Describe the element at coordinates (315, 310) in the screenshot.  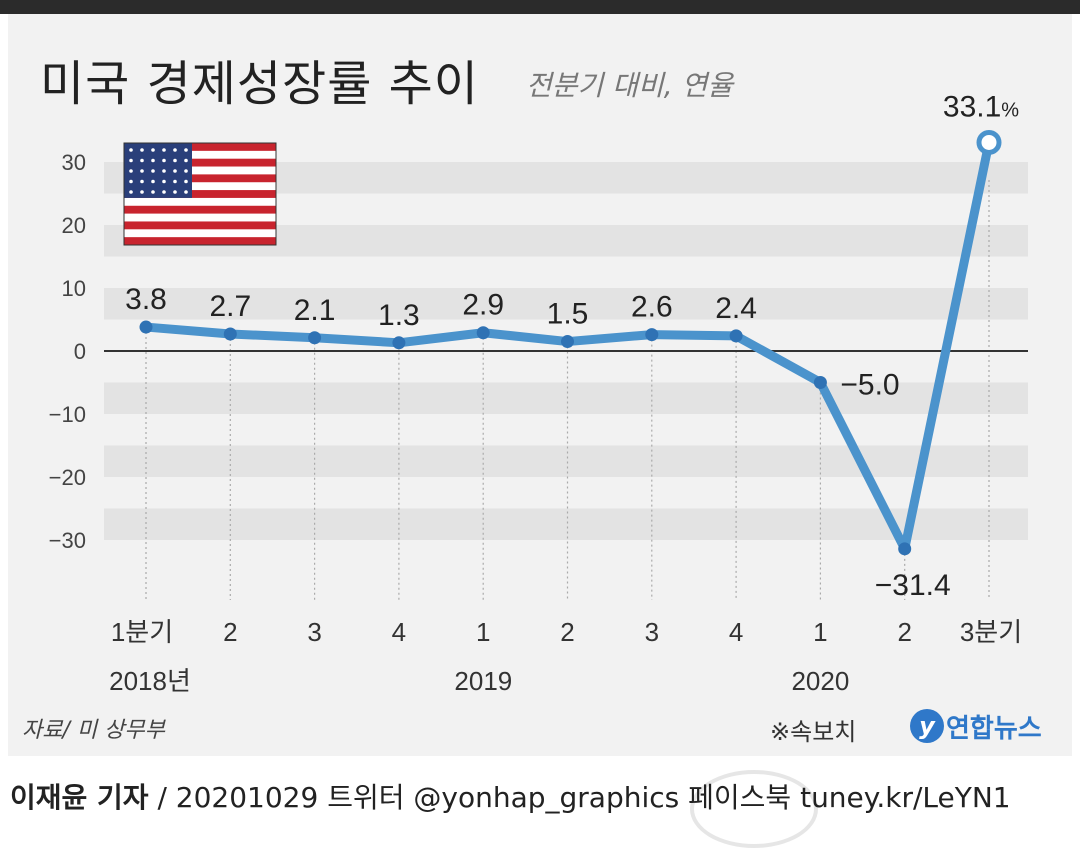
I see `data-label: 2.1` at that location.